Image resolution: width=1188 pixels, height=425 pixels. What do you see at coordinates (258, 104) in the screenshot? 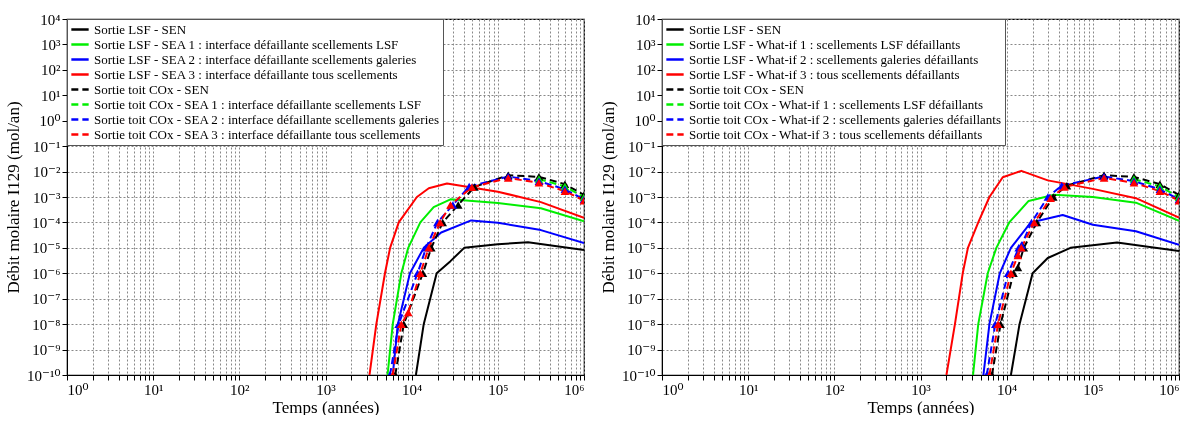
I see `legend-label: Sortie toit COx - SEA 1 : interface défaillante scellements LSF` at bounding box center [258, 104].